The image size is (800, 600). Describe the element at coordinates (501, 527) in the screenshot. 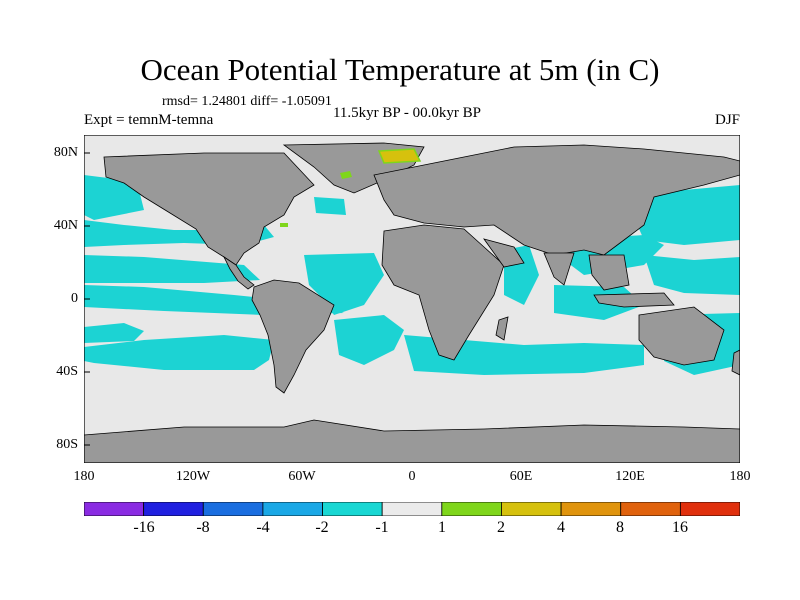

I see `colorbar-label: 2` at that location.